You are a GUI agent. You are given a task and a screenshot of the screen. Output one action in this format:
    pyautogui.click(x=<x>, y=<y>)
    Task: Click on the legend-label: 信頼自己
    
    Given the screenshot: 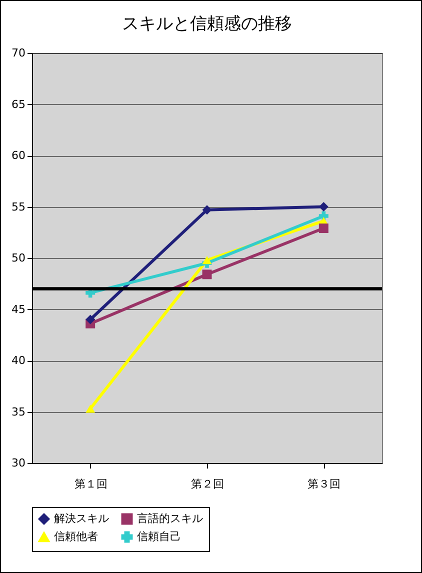 What is the action you would take?
    pyautogui.click(x=159, y=536)
    